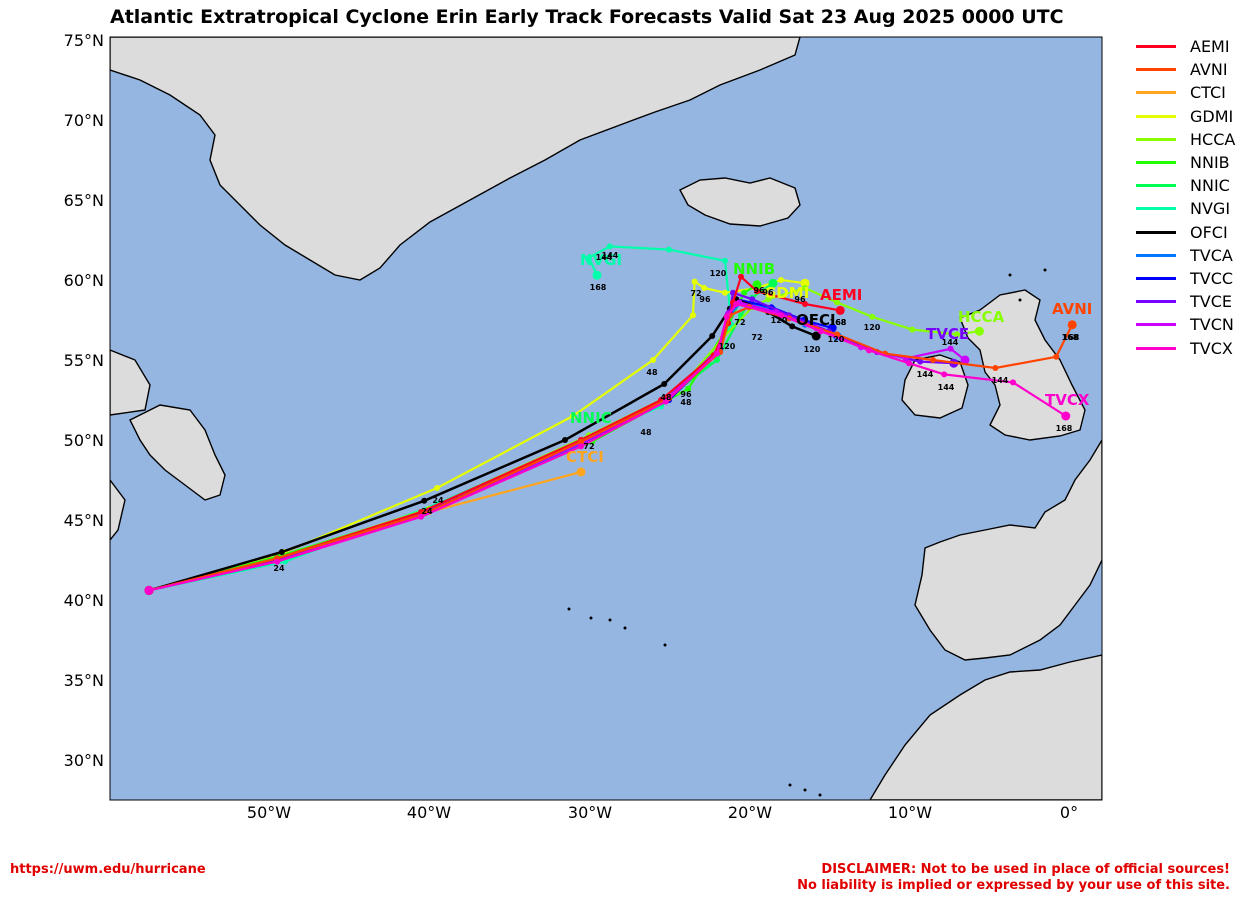 This screenshot has height=904, width=1255. Describe the element at coordinates (1185, 278) in the screenshot. I see `legend-item-tvcc: TVCC` at that location.